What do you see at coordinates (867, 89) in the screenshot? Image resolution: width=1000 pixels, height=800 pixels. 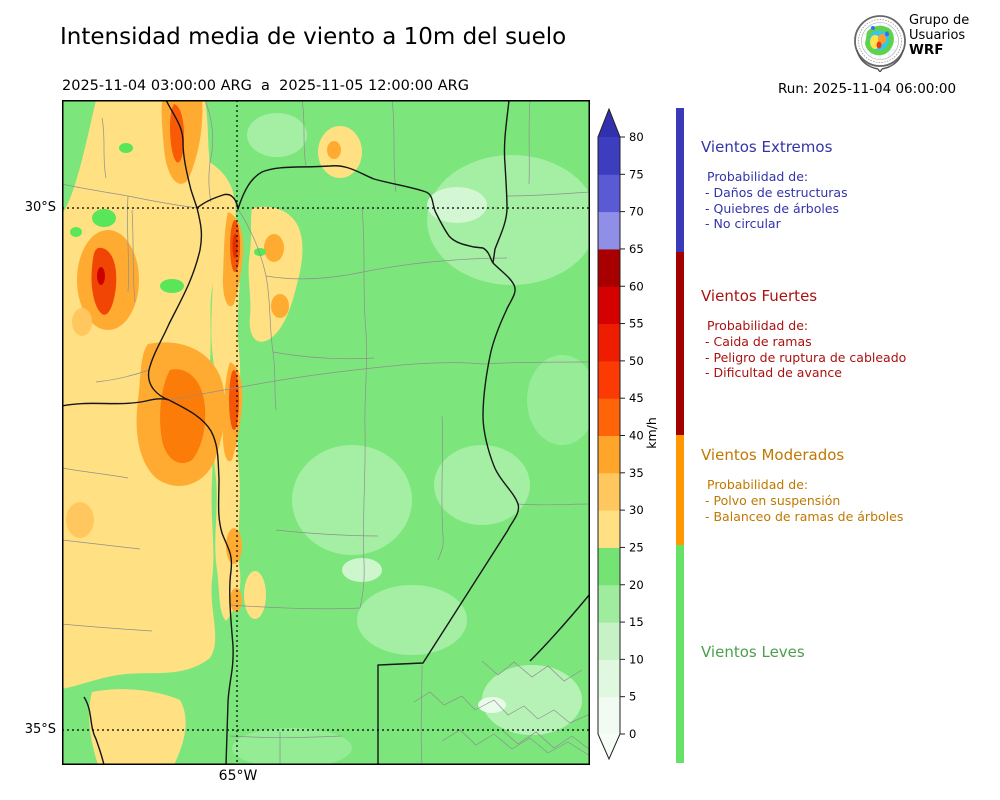 I see `run-timestamp: Run: 2025-11-04 06:00:00` at bounding box center [867, 89].